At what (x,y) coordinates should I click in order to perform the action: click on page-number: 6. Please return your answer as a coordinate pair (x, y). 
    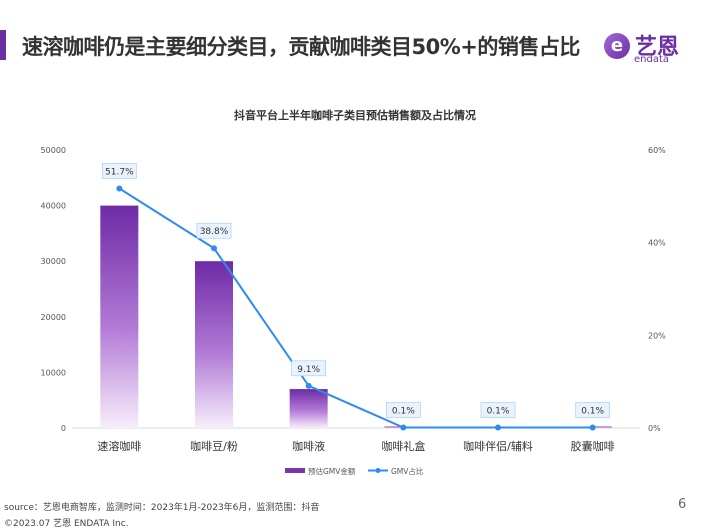
    Looking at the image, I should click on (682, 504).